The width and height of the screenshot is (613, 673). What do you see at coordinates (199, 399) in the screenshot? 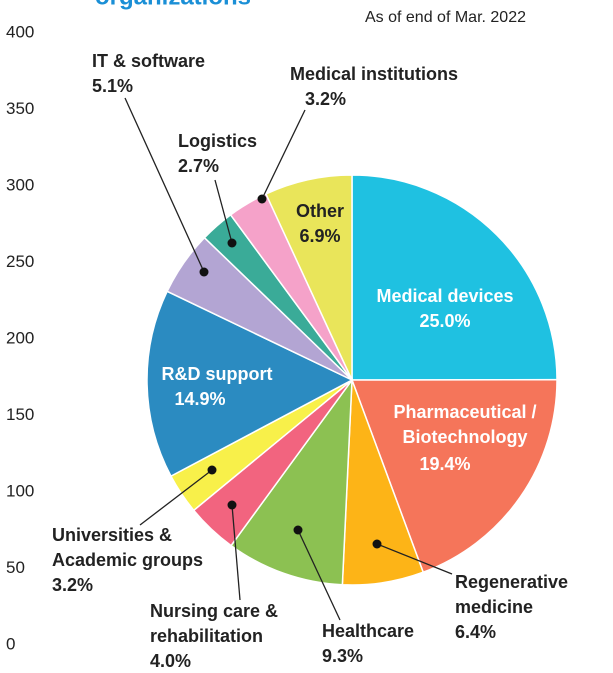
I see `value-label: 14.9%` at bounding box center [199, 399].